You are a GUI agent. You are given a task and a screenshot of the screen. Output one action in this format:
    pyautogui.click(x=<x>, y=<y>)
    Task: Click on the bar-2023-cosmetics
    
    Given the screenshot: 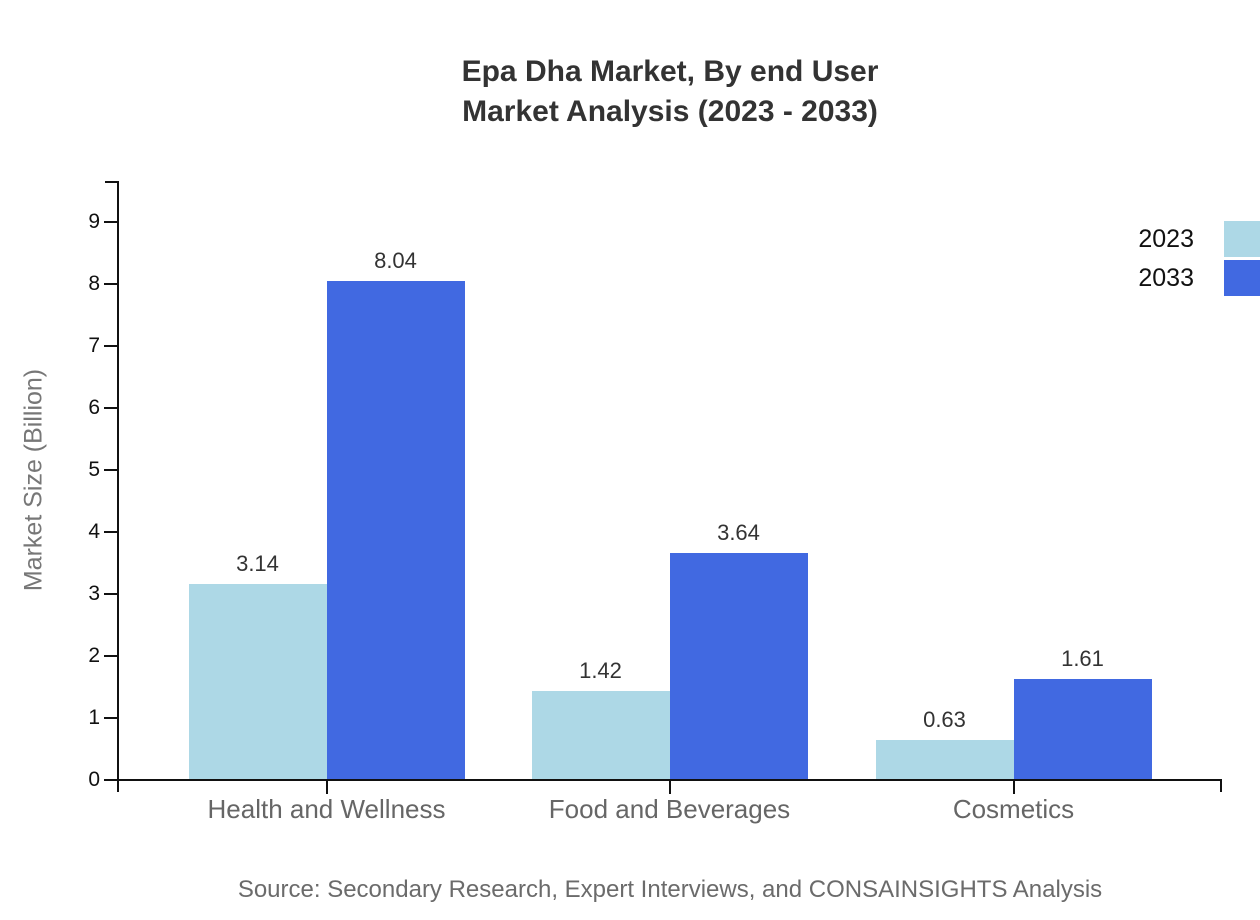 What is the action you would take?
    pyautogui.click(x=944, y=759)
    